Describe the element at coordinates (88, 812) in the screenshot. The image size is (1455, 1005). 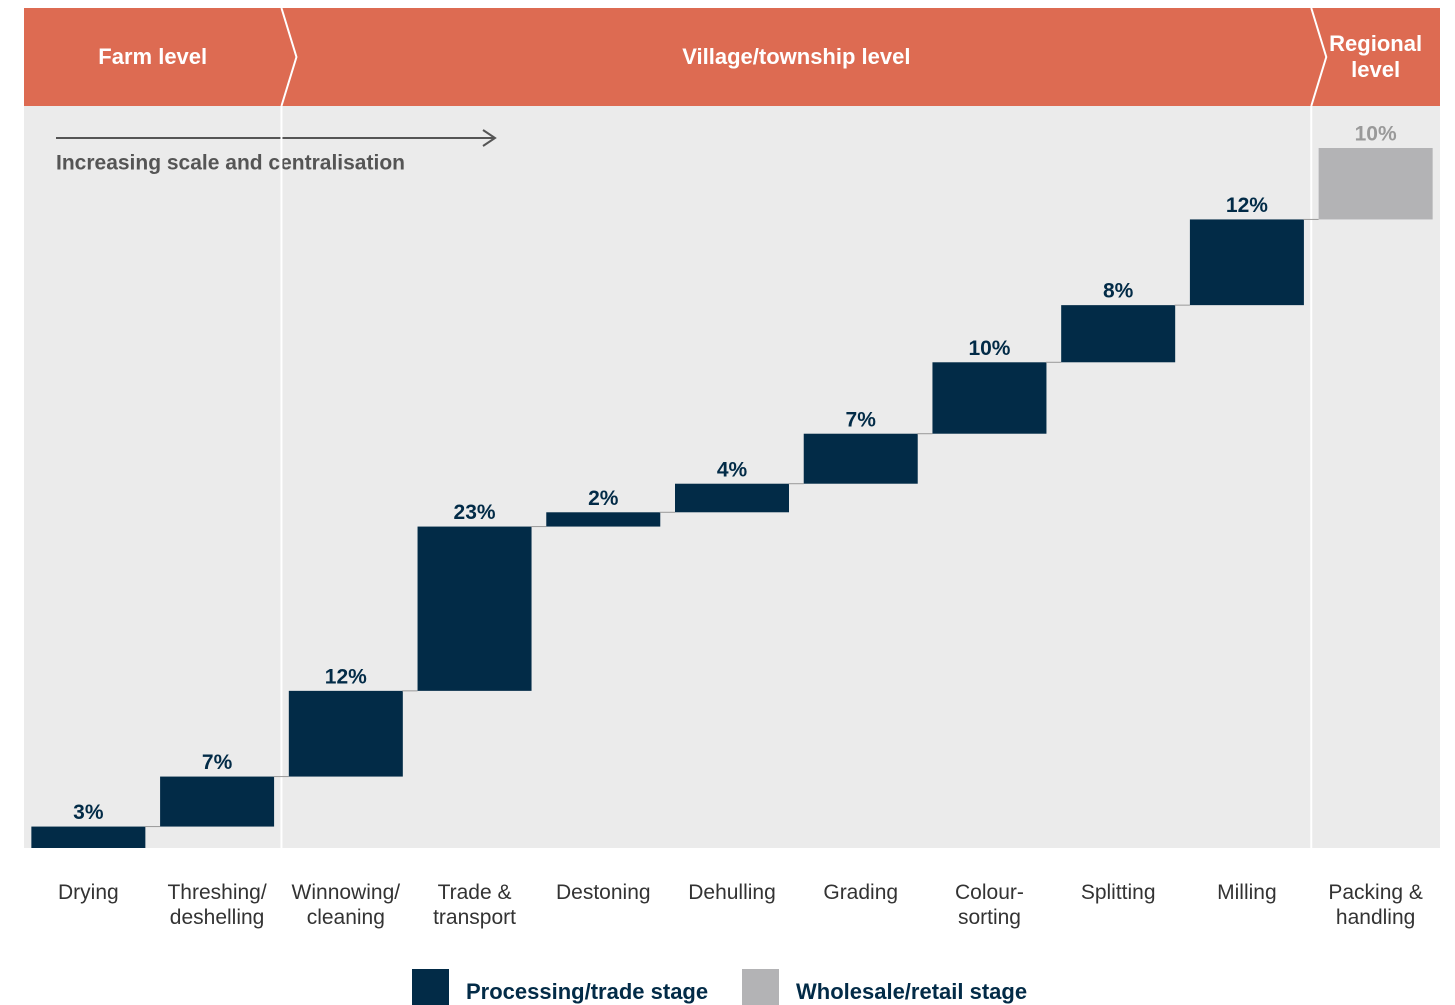
I see `value-label: 3%` at that location.